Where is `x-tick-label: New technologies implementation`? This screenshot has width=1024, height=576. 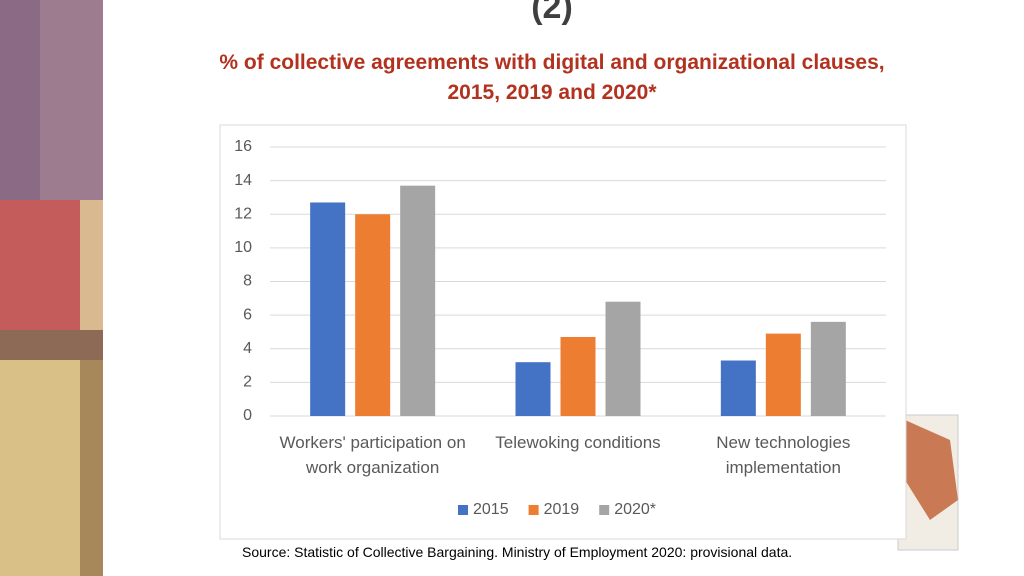 x-tick-label: New technologies implementation is located at coordinates (783, 455).